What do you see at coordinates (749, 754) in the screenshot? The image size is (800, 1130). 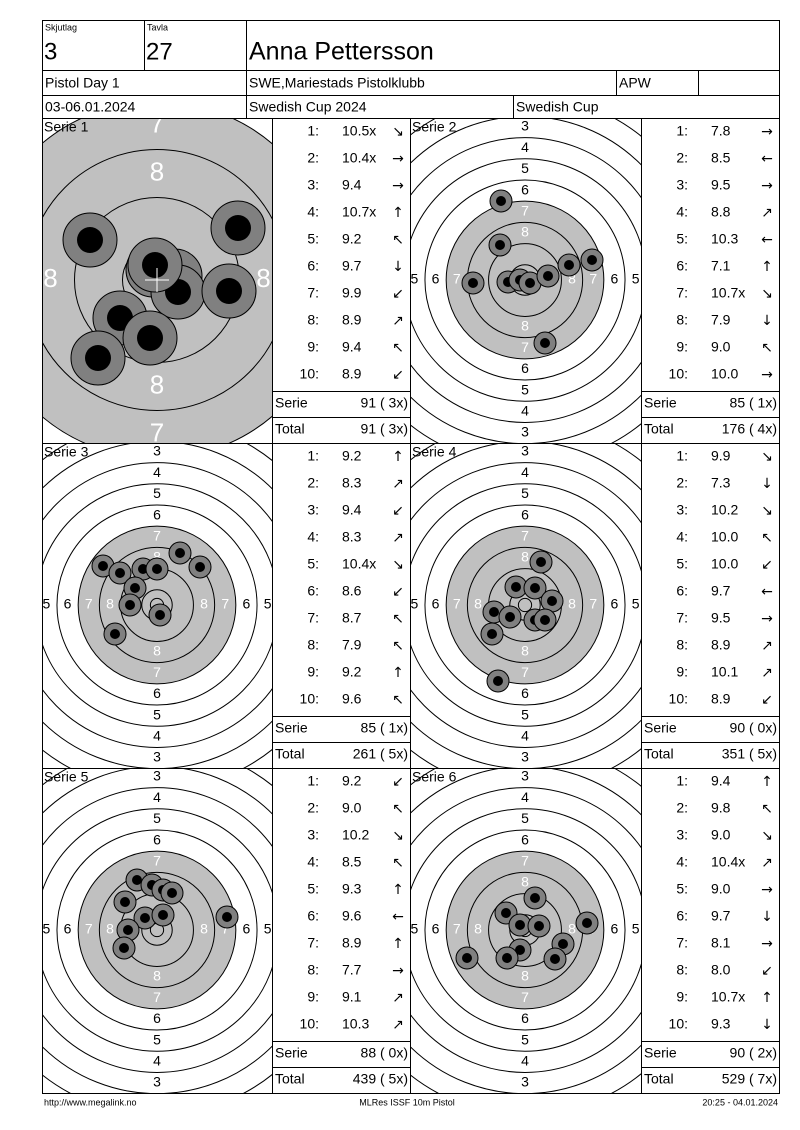 I see `total-value: 351 ( 5x)` at bounding box center [749, 754].